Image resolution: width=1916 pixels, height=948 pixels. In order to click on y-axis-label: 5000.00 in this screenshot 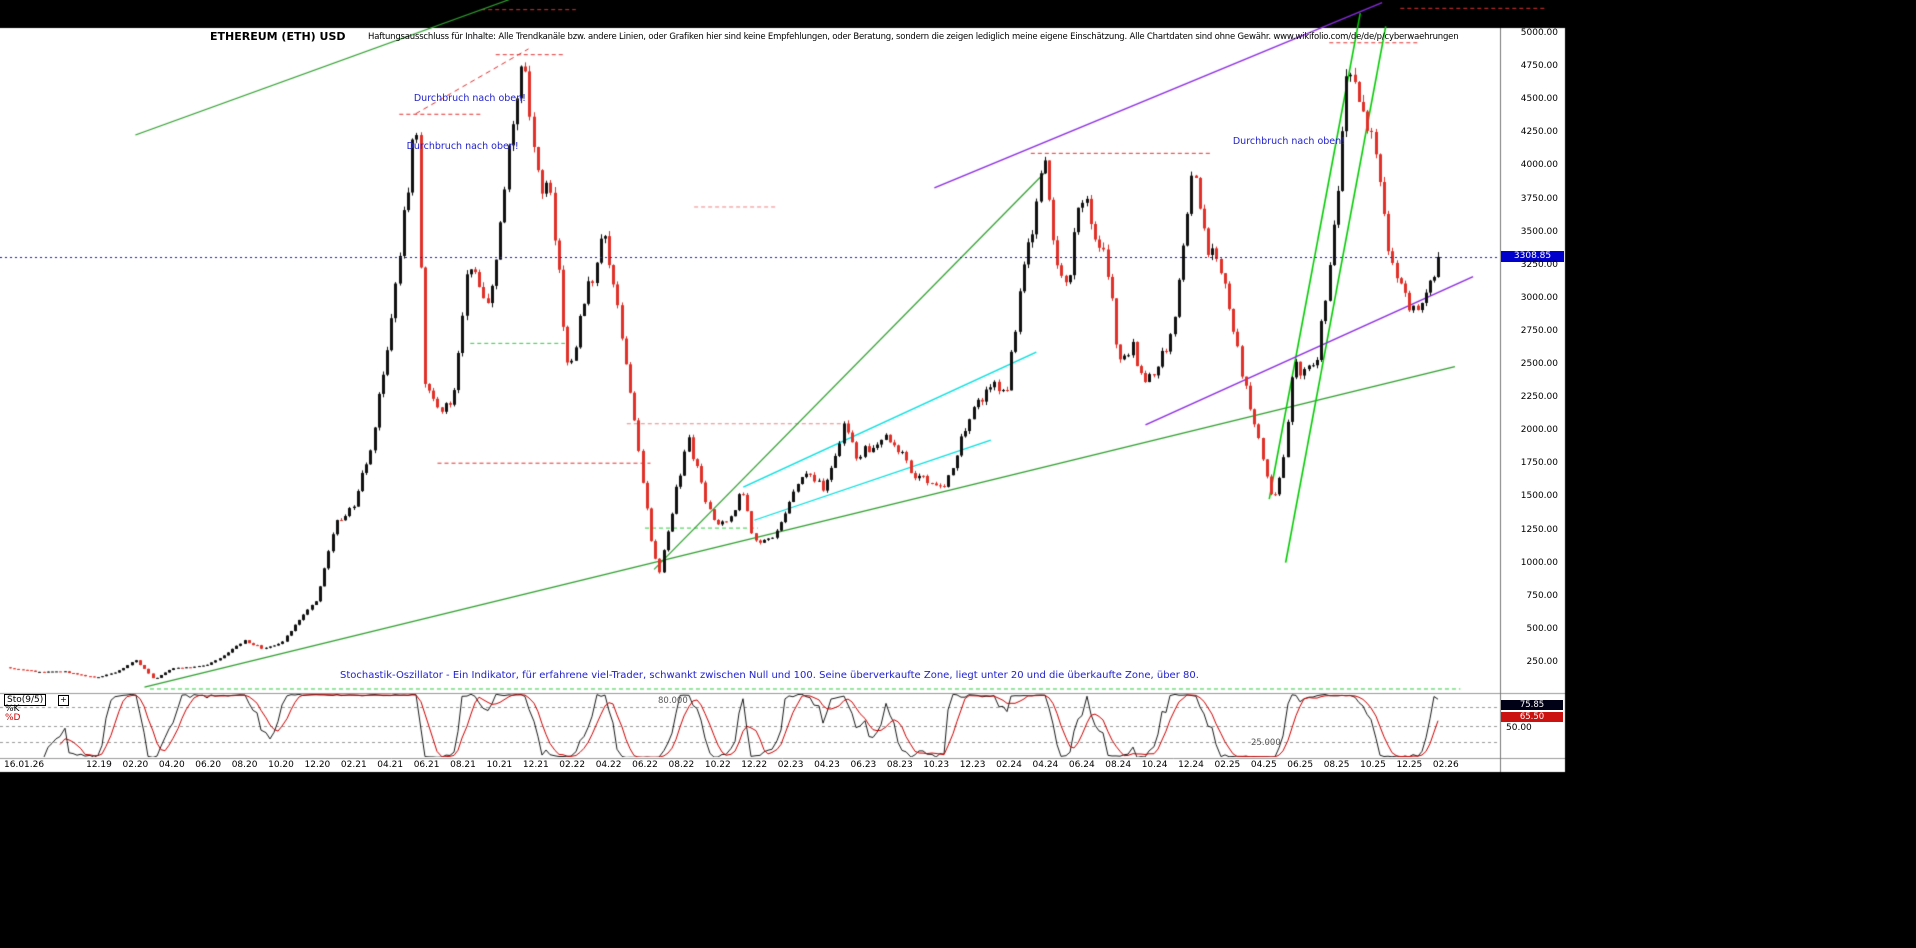, I will do `click(1539, 33)`.